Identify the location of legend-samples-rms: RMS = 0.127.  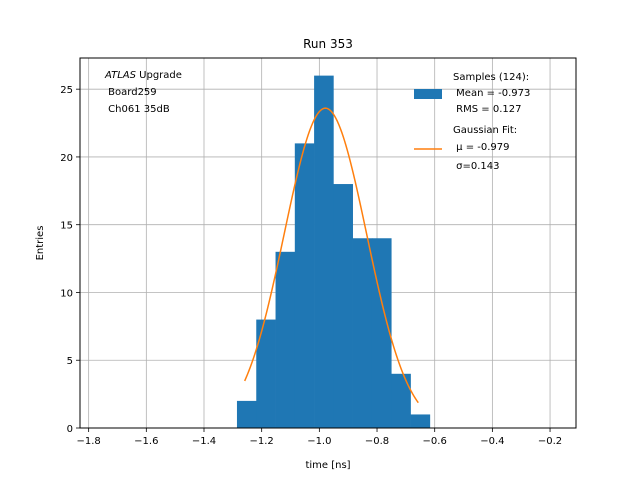
(487, 109).